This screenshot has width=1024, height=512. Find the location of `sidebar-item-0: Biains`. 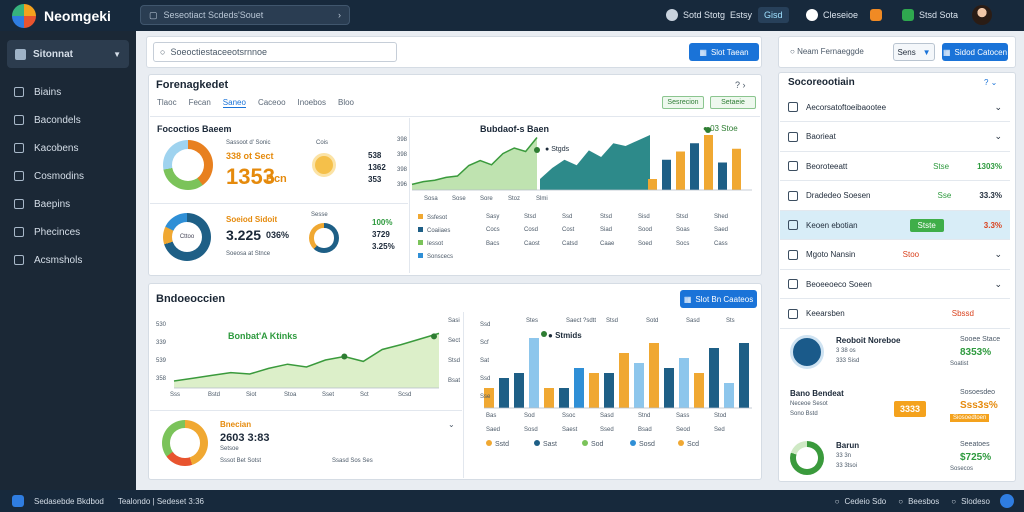

sidebar-item-0: Biains is located at coordinates (68, 92).